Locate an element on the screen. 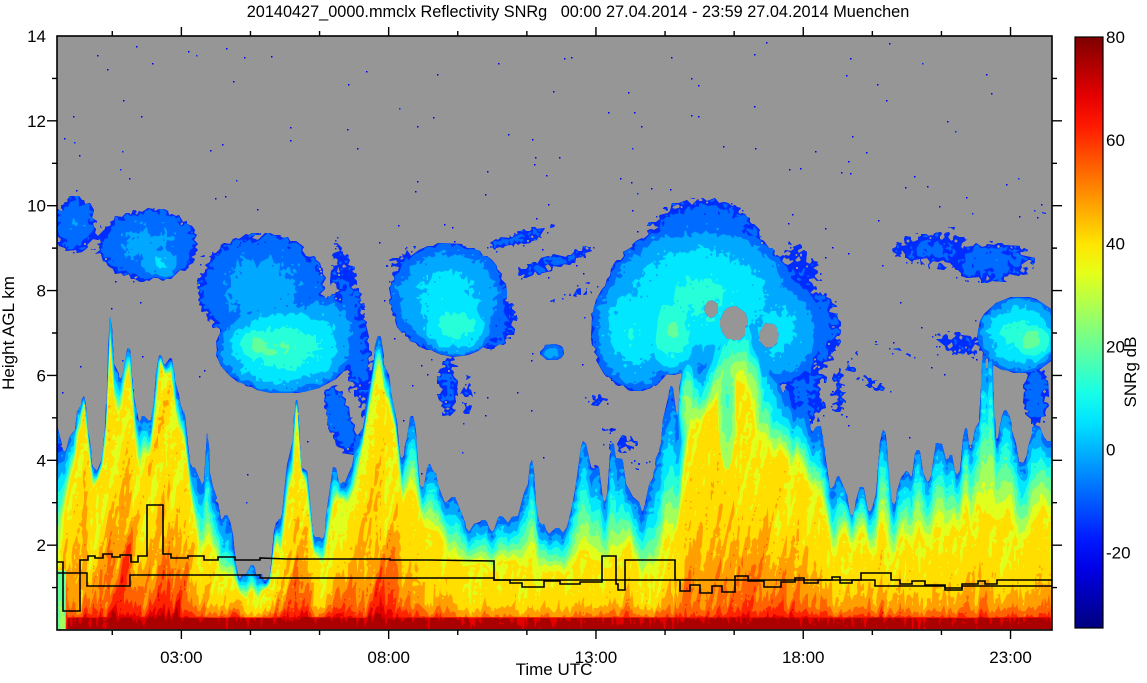 The image size is (1147, 683). svg-text: 40 is located at coordinates (1115, 243).